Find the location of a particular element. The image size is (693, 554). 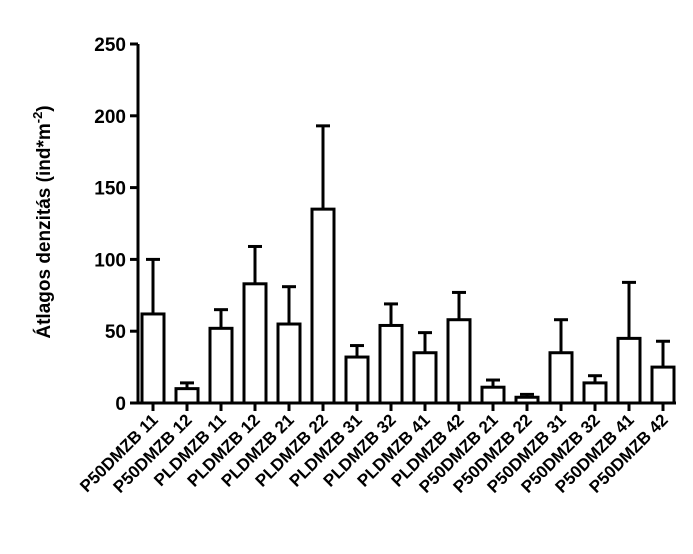

y-axis-label: Átlagos denzitás (ind*m-2) is located at coordinates (42, 221).